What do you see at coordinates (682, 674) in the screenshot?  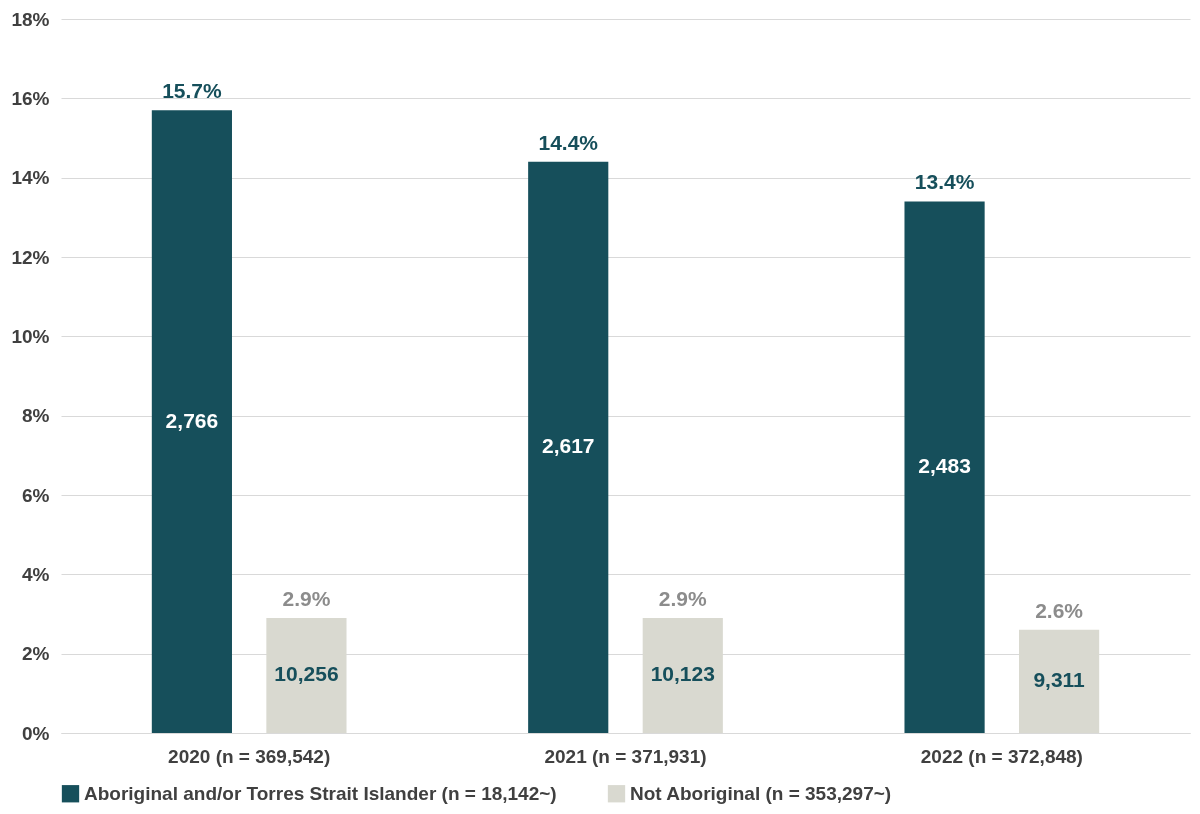 I see `annotation: 10,123` at bounding box center [682, 674].